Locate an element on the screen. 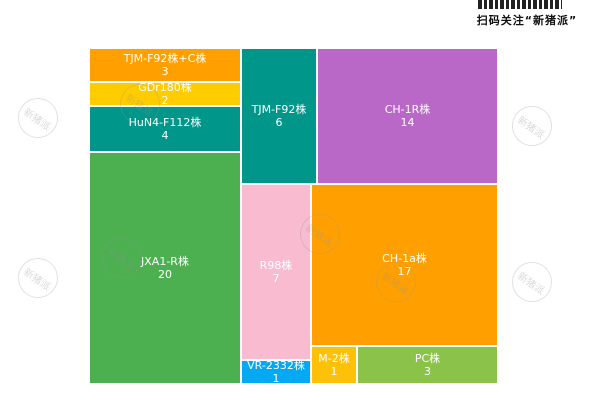 The height and width of the screenshot is (400, 600). tile-value: 20 is located at coordinates (165, 274).